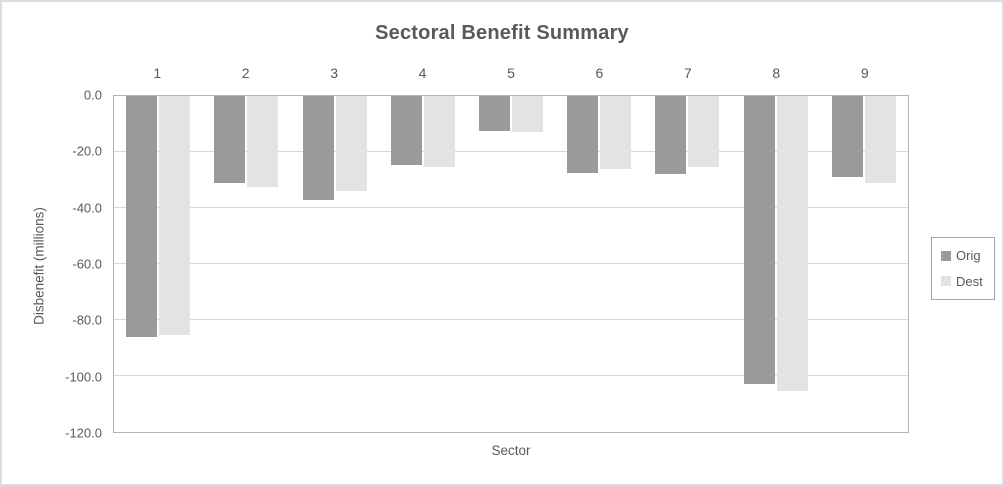  What do you see at coordinates (968, 256) in the screenshot?
I see `legend-label-orig: Orig` at bounding box center [968, 256].